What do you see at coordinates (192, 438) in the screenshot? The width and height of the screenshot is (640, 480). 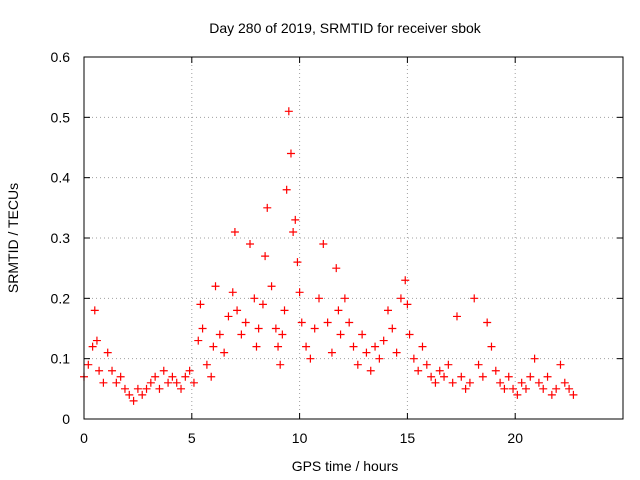 I see `x-tick-label: 5` at bounding box center [192, 438].